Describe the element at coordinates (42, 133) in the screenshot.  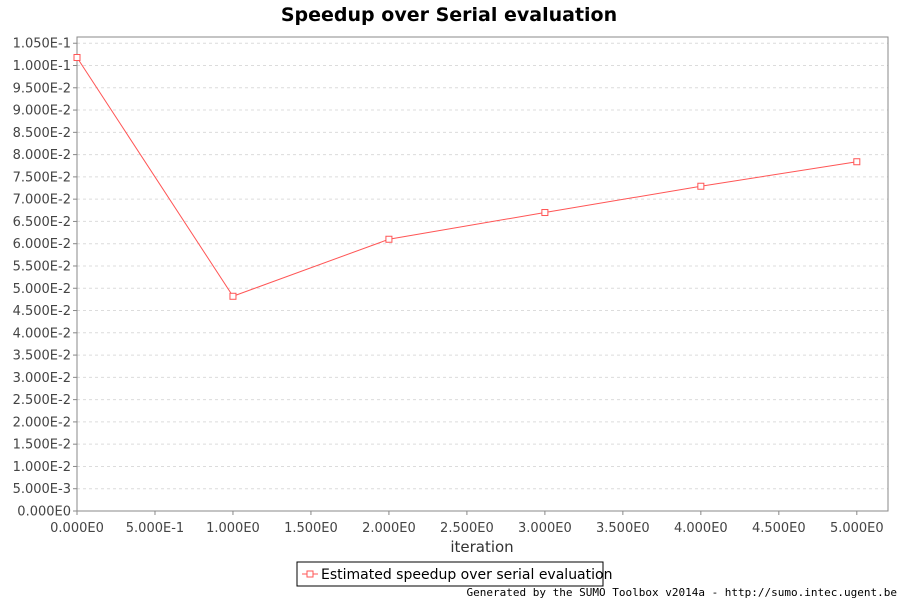
I see `y-tick-label: 8.500E-2` at that location.